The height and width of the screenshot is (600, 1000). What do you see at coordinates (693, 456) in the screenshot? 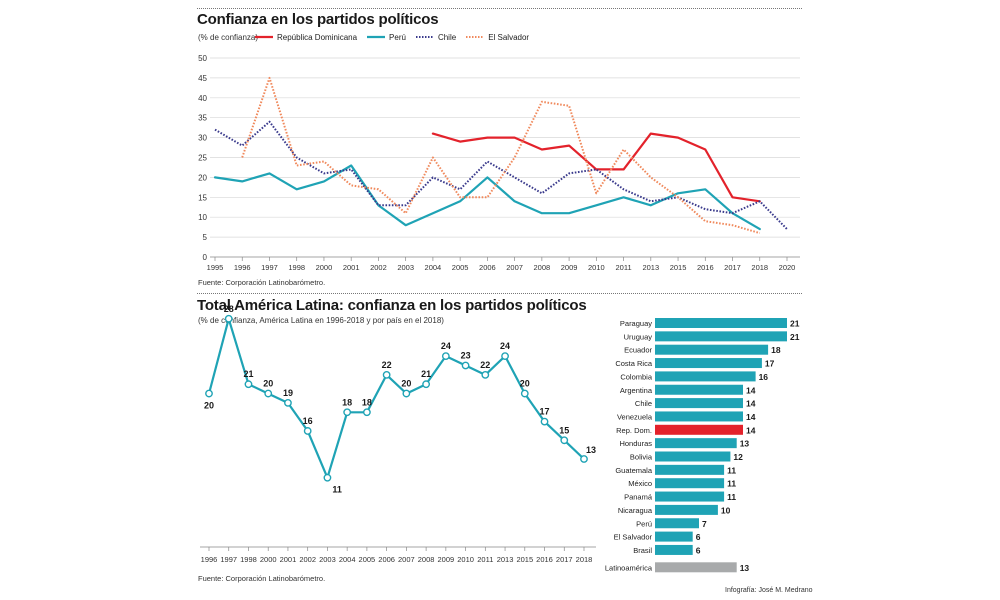
I see `bar-bolivia` at bounding box center [693, 456].